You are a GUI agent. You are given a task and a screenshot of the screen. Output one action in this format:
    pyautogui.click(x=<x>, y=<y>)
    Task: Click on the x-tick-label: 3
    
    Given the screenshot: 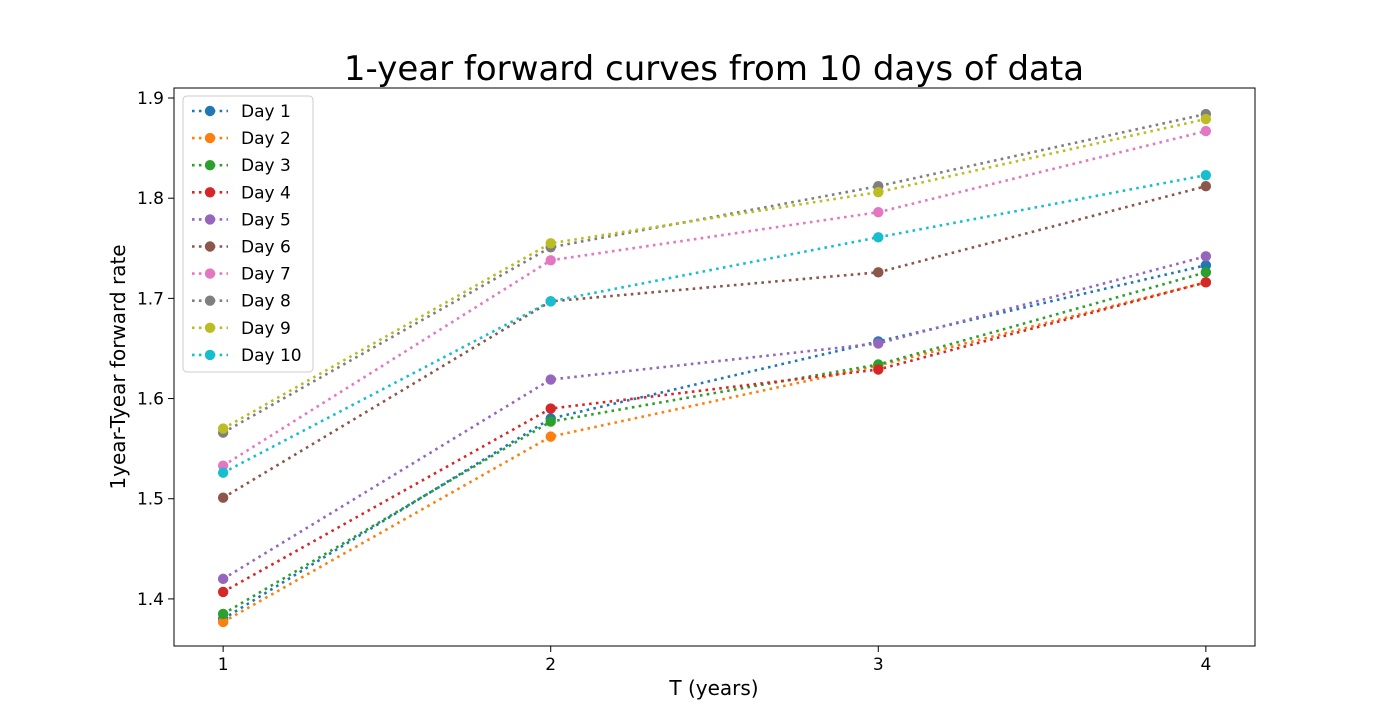 What is the action you would take?
    pyautogui.click(x=878, y=665)
    